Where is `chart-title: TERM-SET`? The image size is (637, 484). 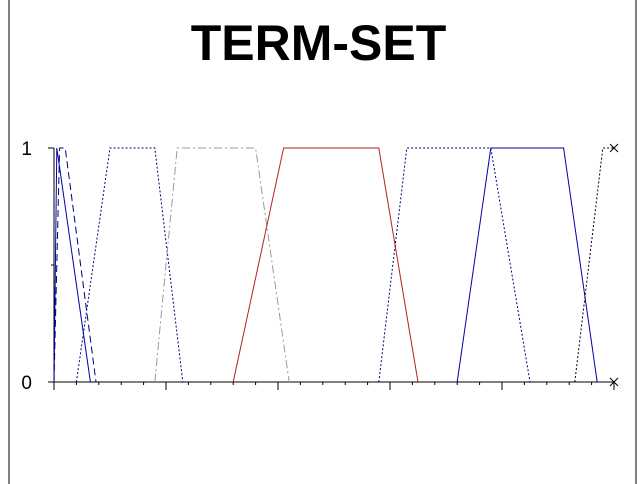 chart-title: TERM-SET is located at coordinates (318, 43).